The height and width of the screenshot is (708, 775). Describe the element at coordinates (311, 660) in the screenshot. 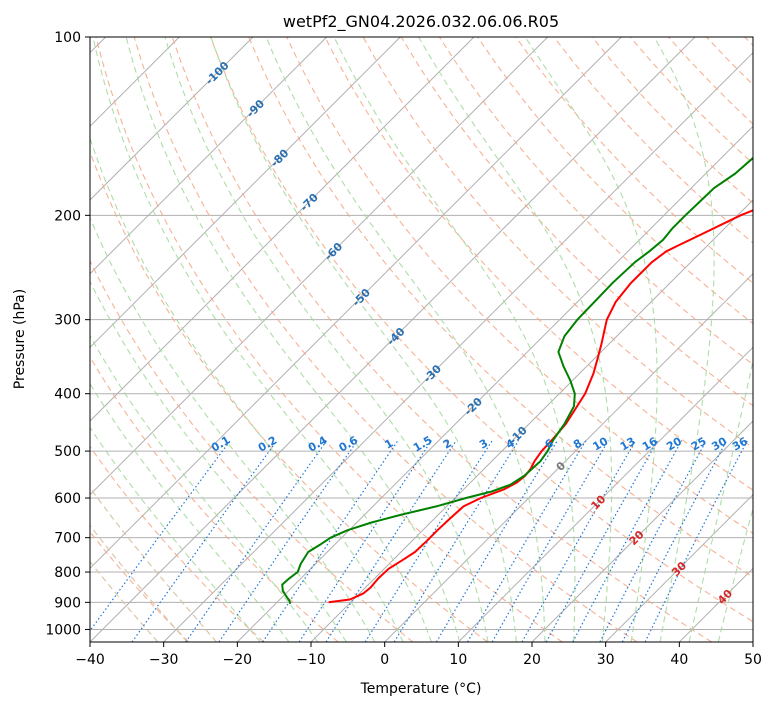

I see `x-tick-label: −10` at that location.